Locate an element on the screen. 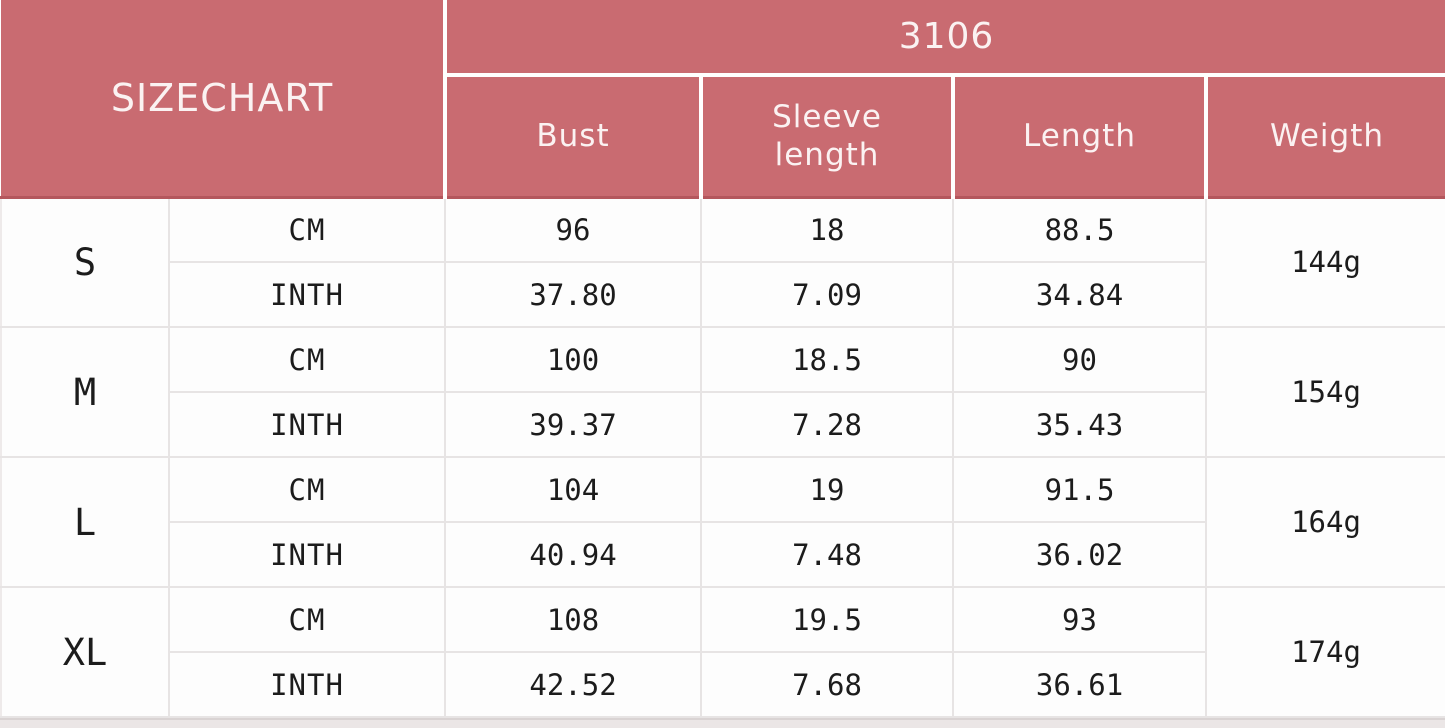 The height and width of the screenshot is (728, 1445). table-row: INTH 39.37 7.28 35.43 is located at coordinates (723, 424).